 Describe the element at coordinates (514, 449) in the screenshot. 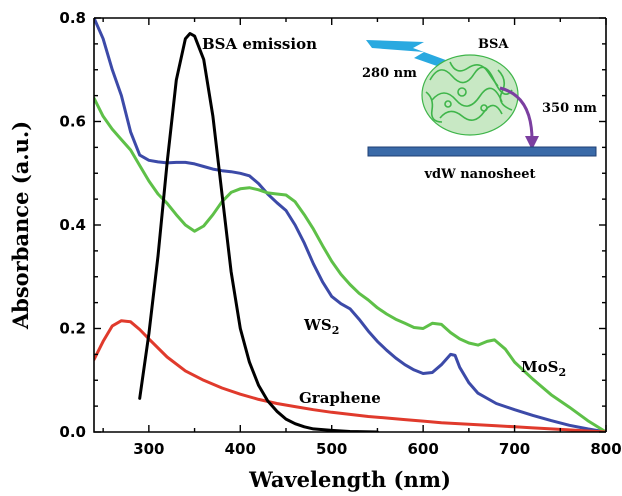

I see `x-tick-label: 700` at that location.